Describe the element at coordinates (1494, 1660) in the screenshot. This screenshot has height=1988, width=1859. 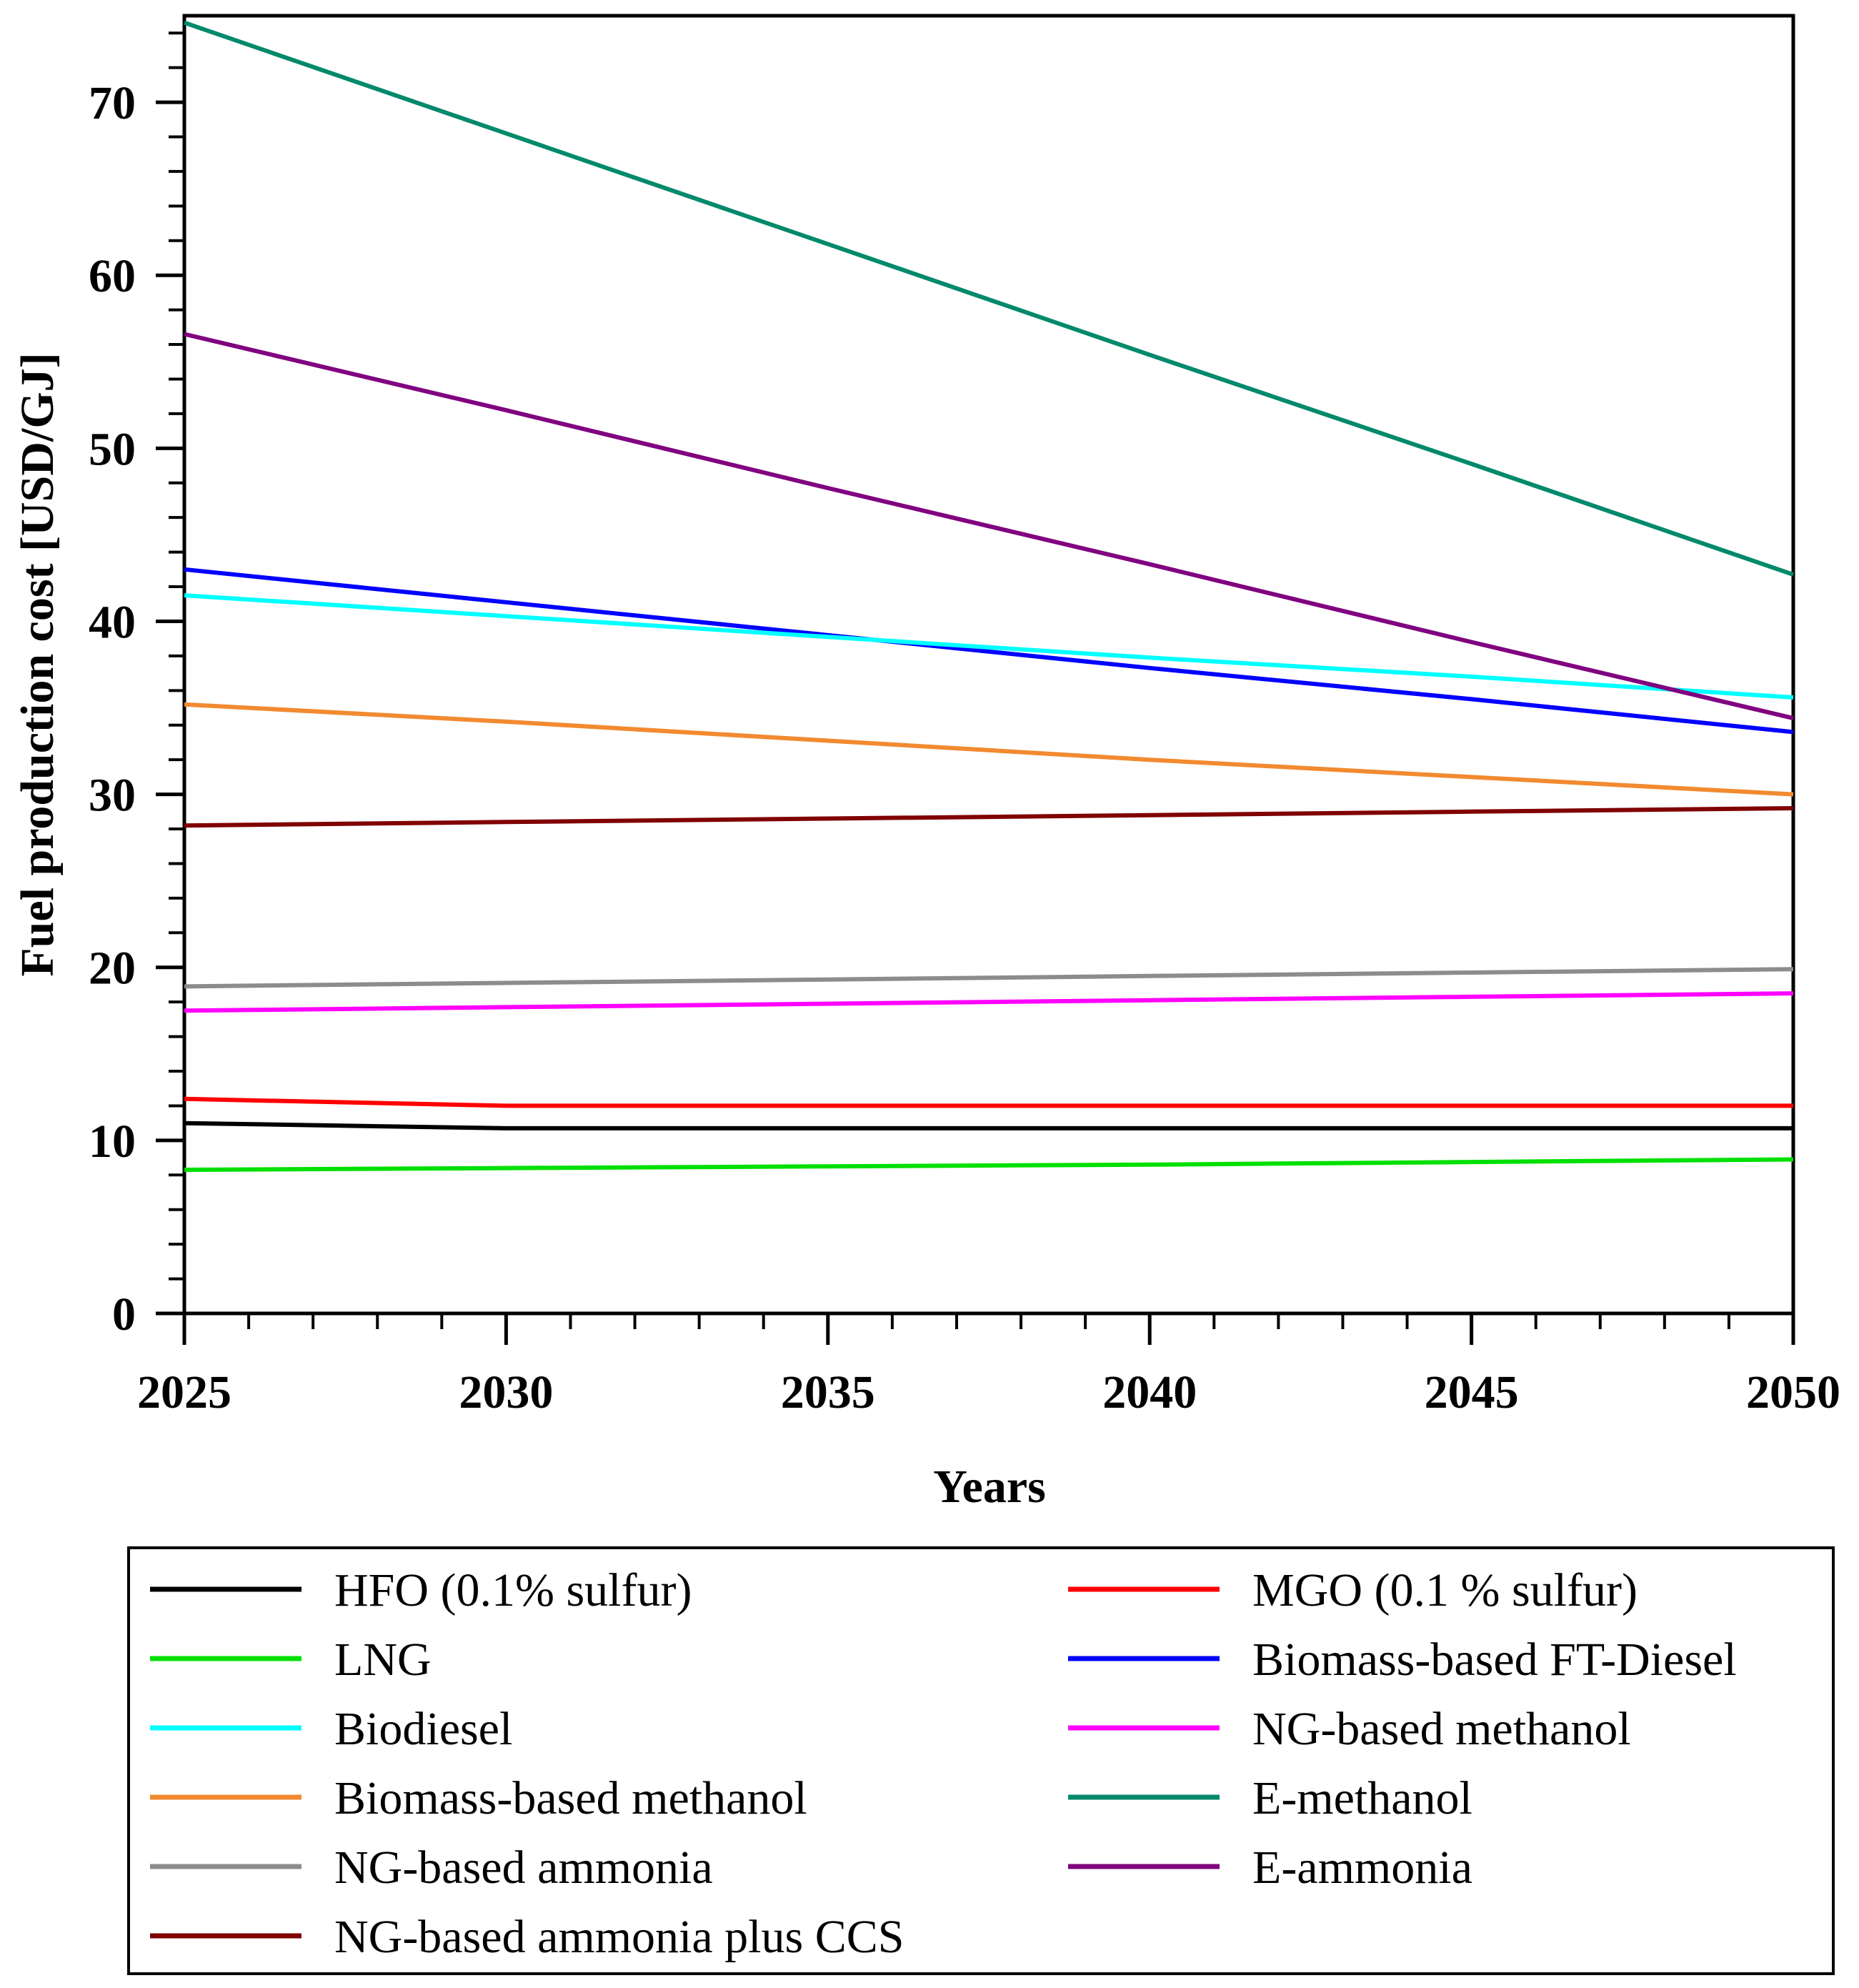
I see `legend-label: Biomass-based FT-Diesel` at that location.